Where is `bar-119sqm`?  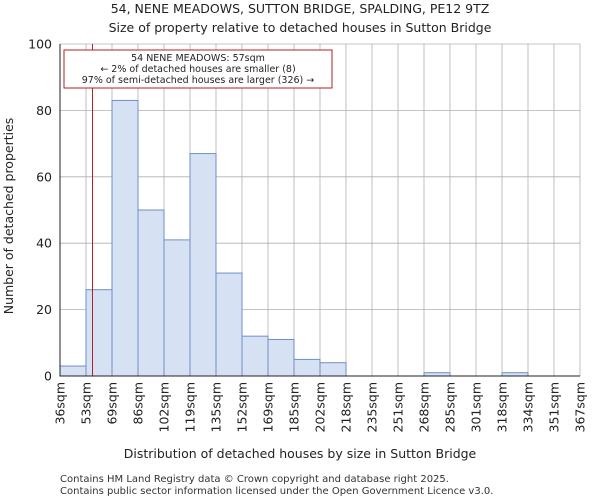 bar-119sqm is located at coordinates (203, 265).